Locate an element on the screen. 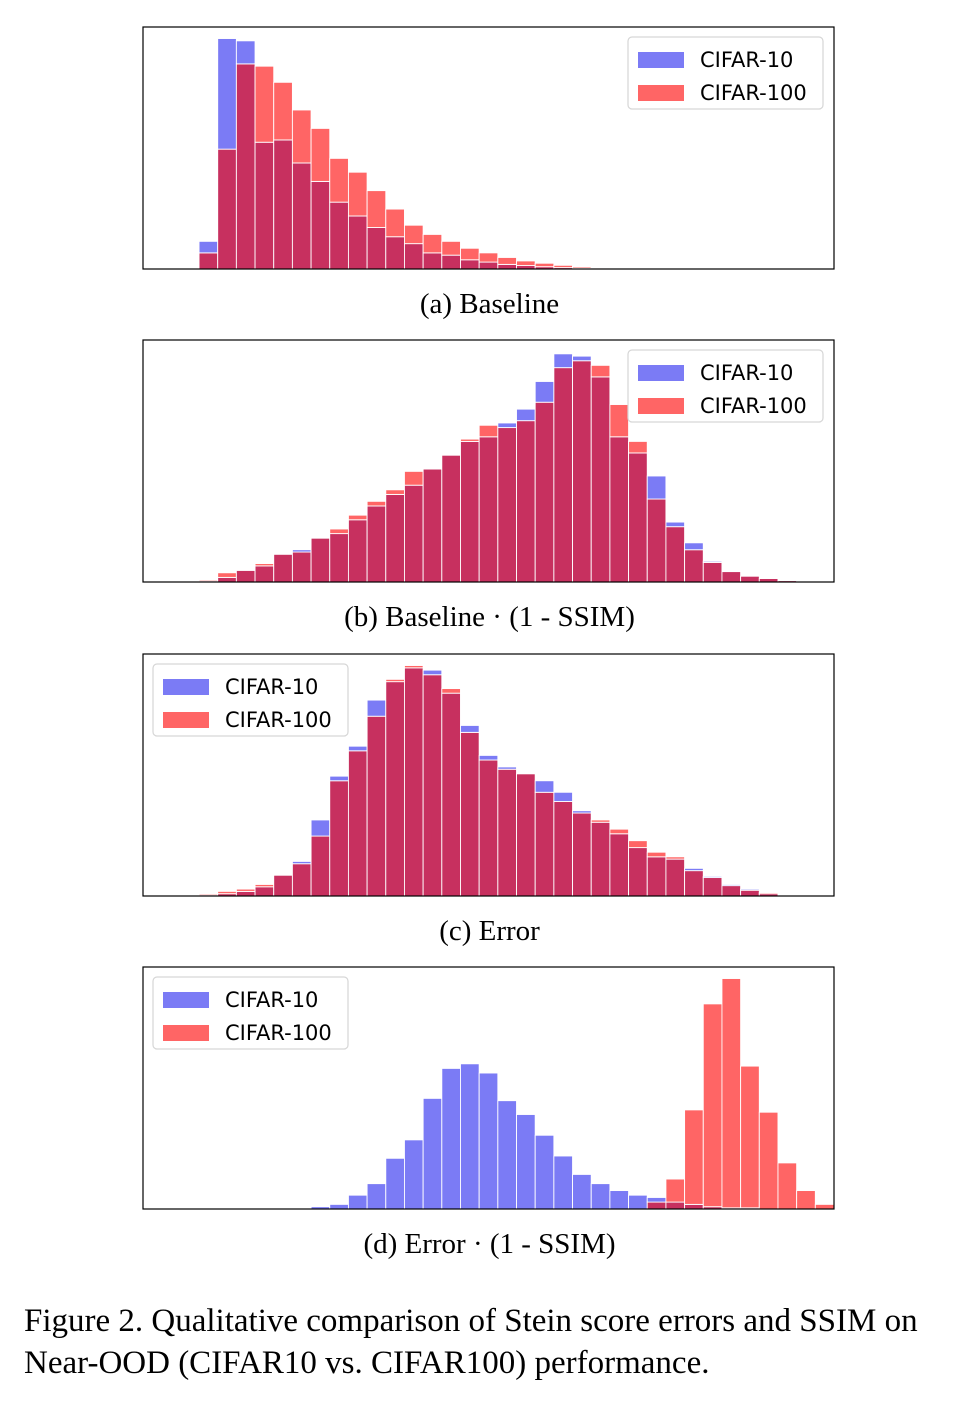  bars is located at coordinates (507, 468).